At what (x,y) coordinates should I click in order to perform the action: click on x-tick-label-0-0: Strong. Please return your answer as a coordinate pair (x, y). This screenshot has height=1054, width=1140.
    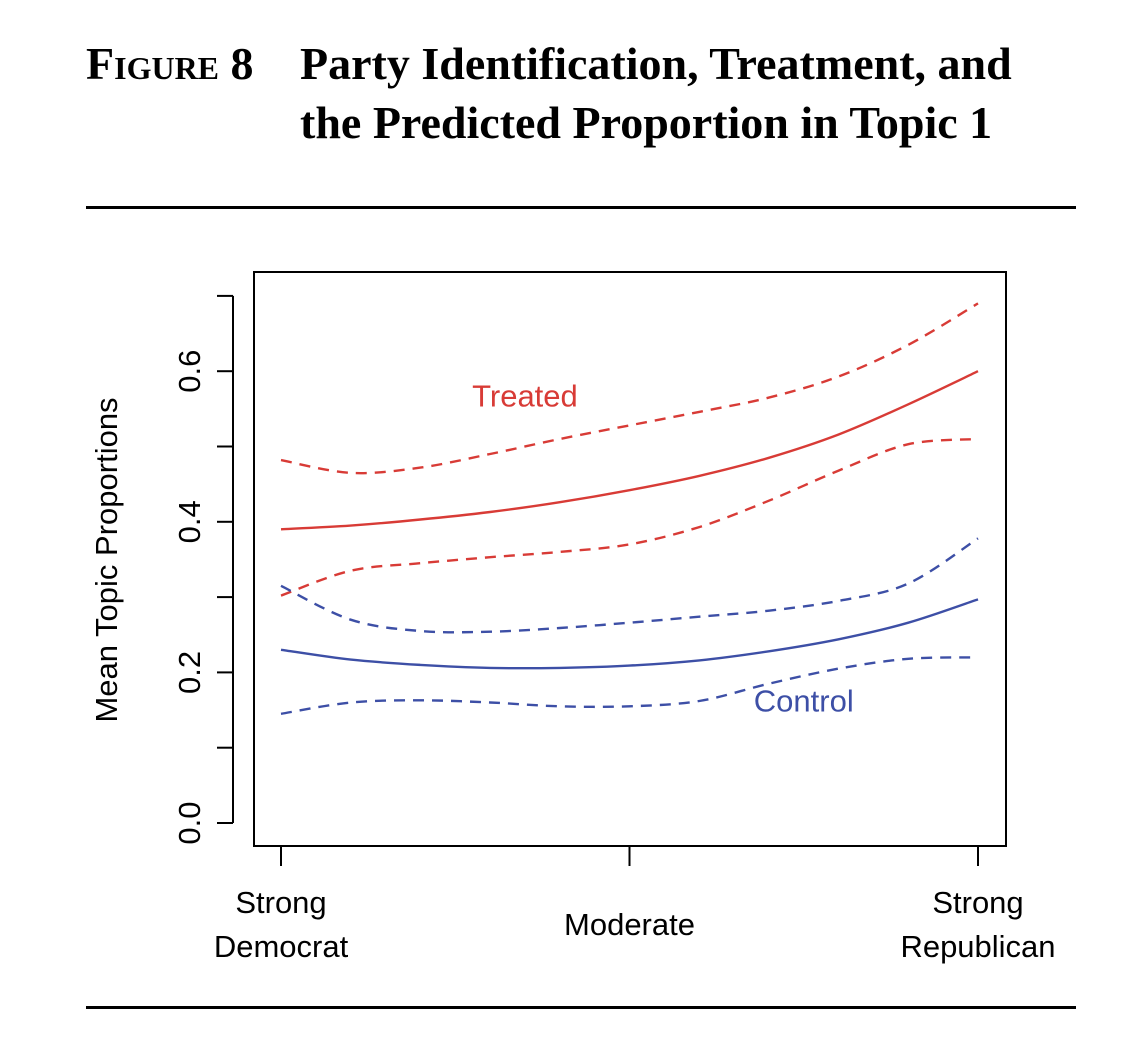
    Looking at the image, I should click on (280, 902).